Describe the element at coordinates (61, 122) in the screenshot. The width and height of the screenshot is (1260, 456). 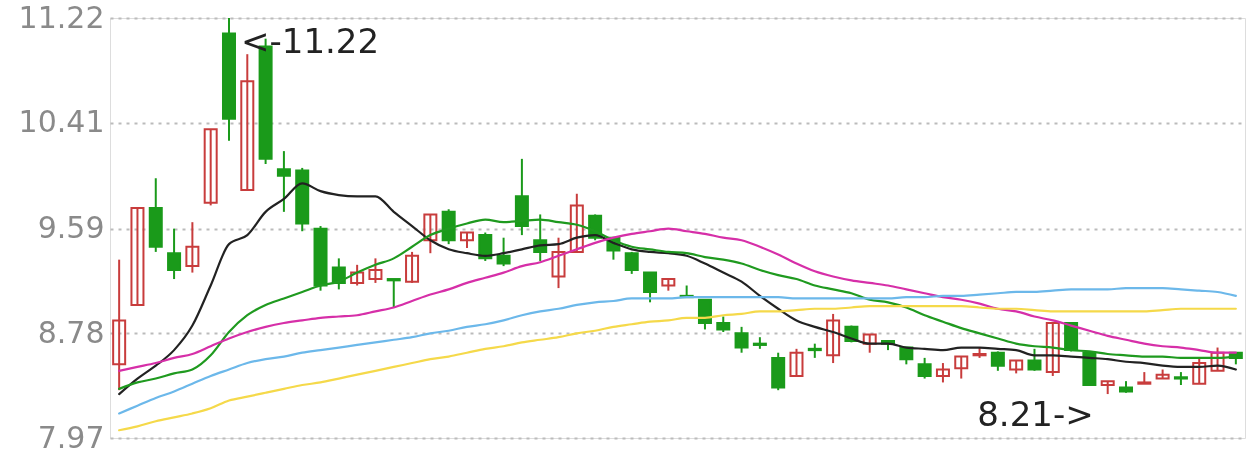
I see `y-tick-label: 10.41` at that location.